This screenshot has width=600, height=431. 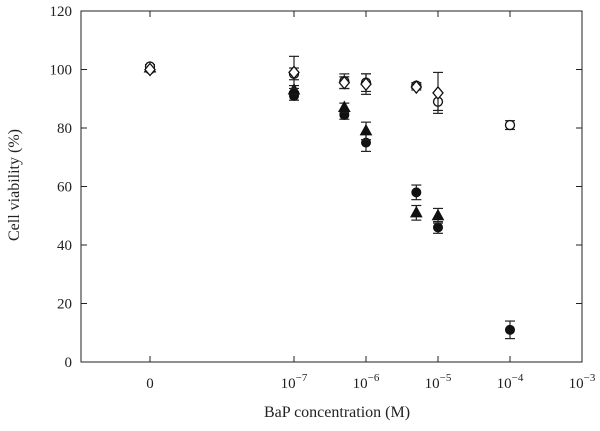 What do you see at coordinates (64, 246) in the screenshot?
I see `y-tick-label: 40` at bounding box center [64, 246].